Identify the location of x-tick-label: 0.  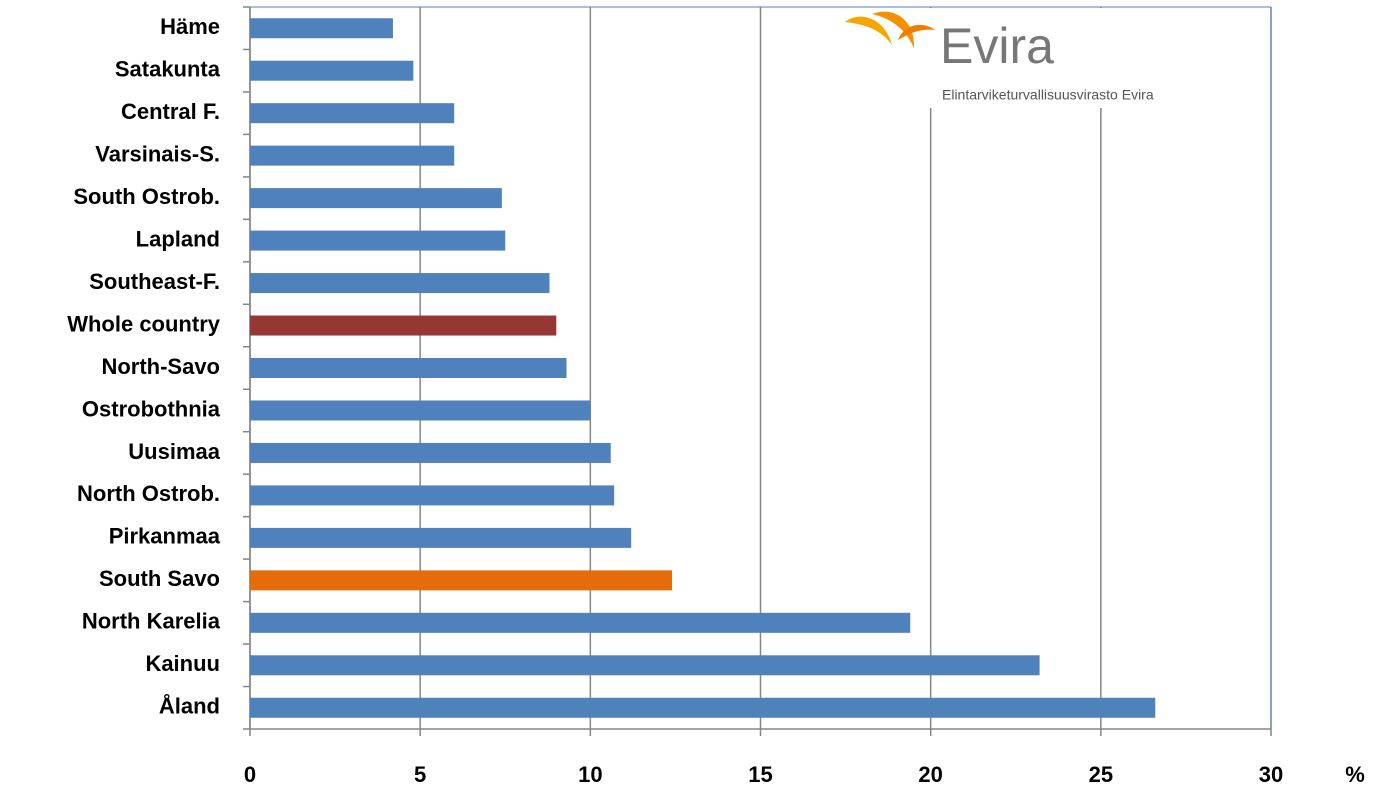
(250, 774).